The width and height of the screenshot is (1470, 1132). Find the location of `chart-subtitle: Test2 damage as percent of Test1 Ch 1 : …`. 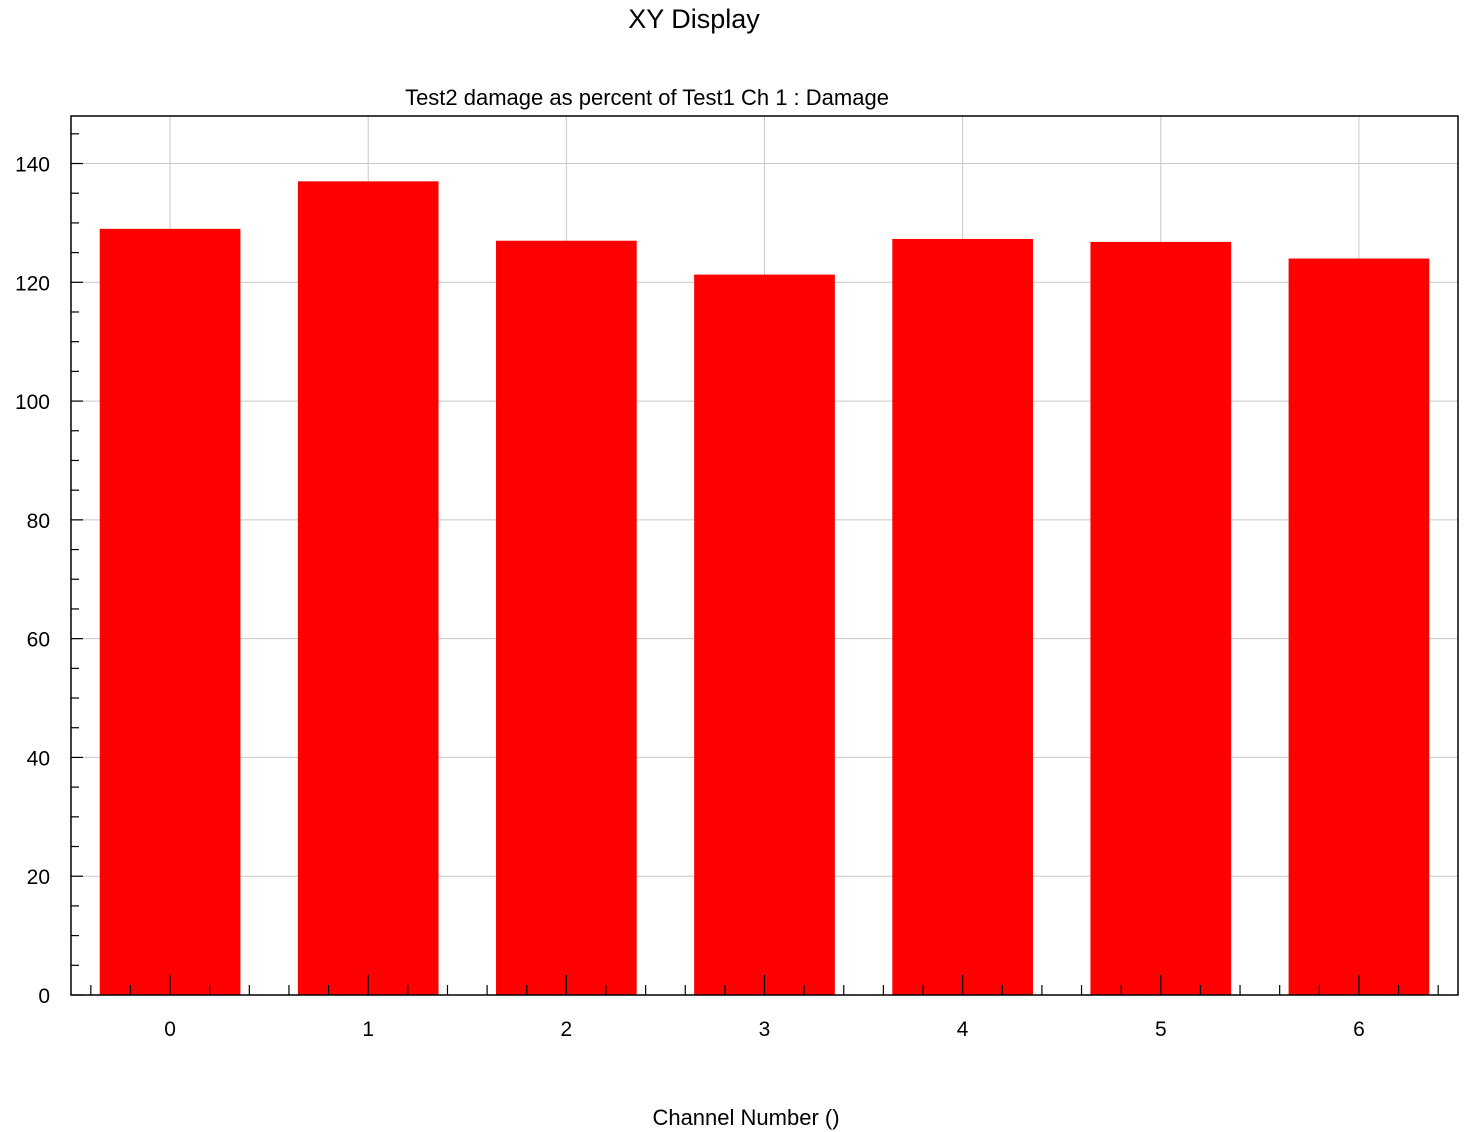

chart-subtitle: Test2 damage as percent of Test1 Ch 1 : … is located at coordinates (647, 97).